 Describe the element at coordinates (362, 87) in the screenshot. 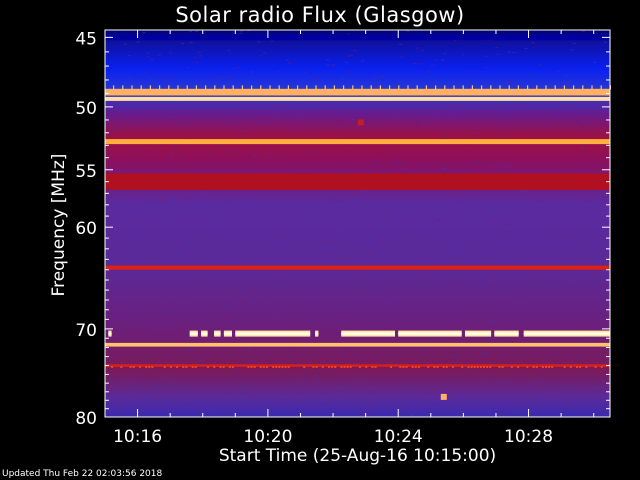

I see `band-markers` at that location.